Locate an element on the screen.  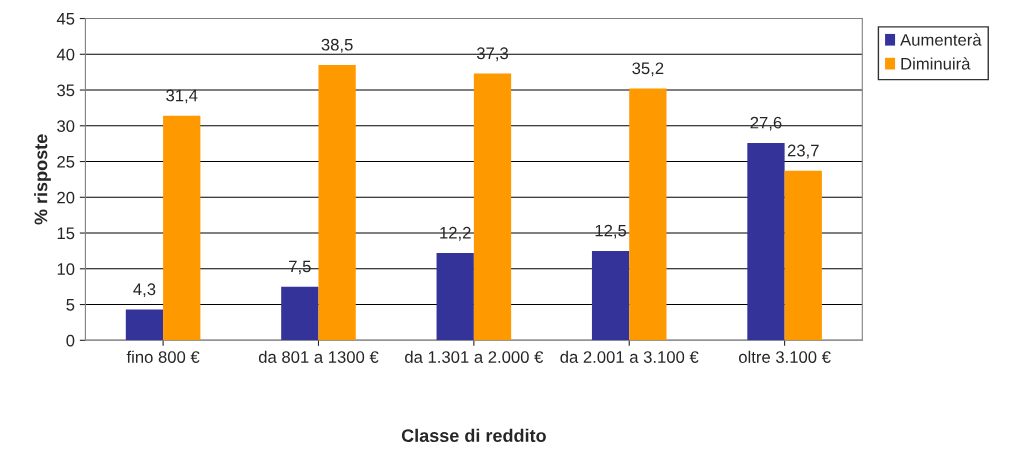
y-tick-label: 5 is located at coordinates (70, 305).